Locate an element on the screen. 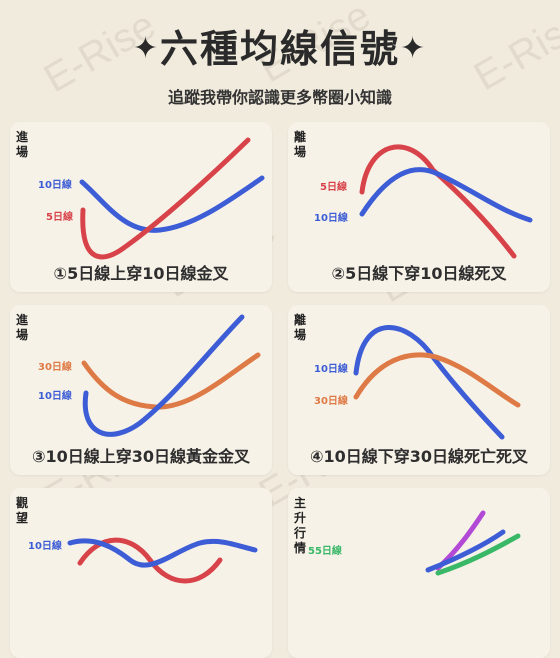 The image size is (560, 658). signal-panel-golden-cross-10-30: 進場 30日線 10日線 ③10日線上穿30日線黃金金叉 is located at coordinates (141, 390).